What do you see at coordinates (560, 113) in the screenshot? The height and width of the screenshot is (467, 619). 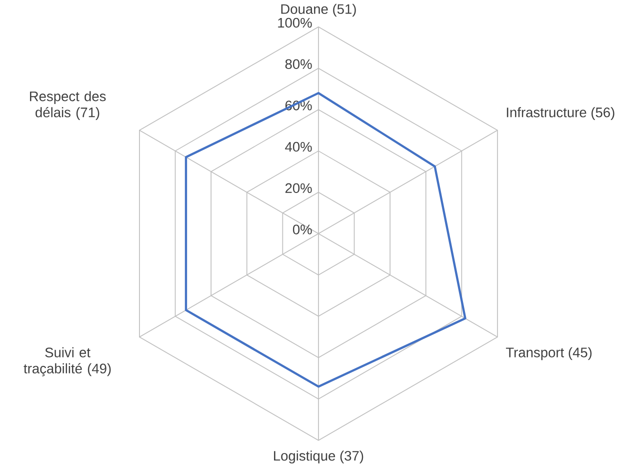 I see `spoke-label: Infrastructure (56)` at bounding box center [560, 113].